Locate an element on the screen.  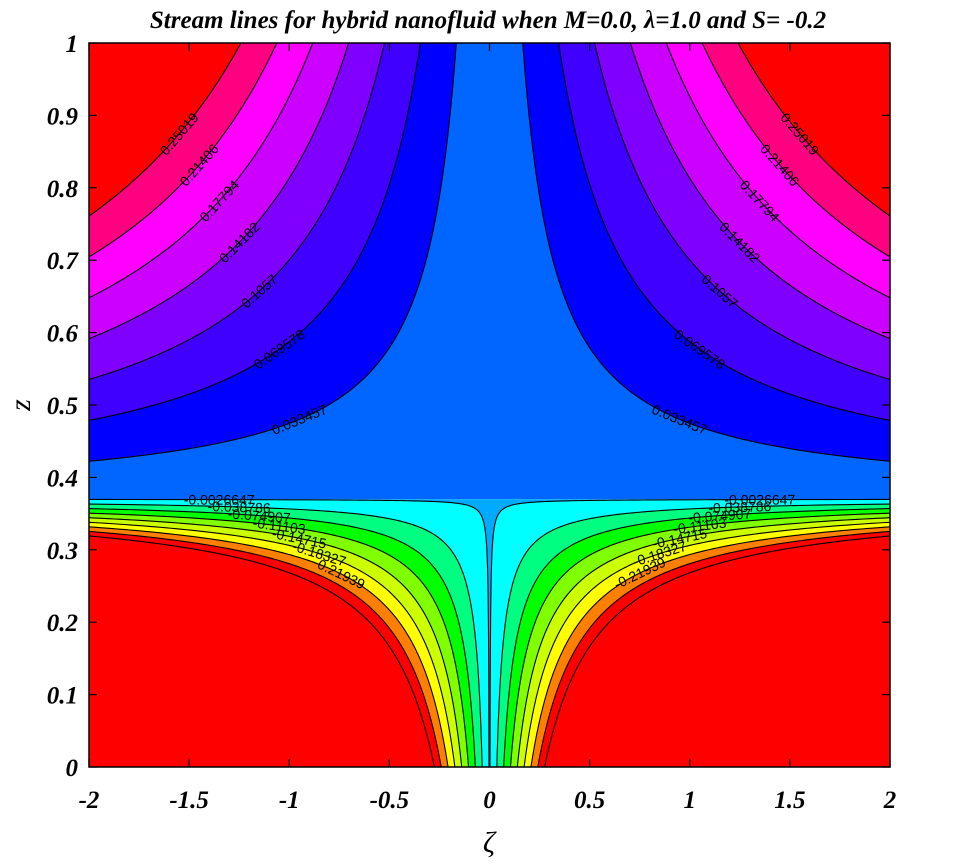
x-tick-label: -1.5 is located at coordinates (189, 800).